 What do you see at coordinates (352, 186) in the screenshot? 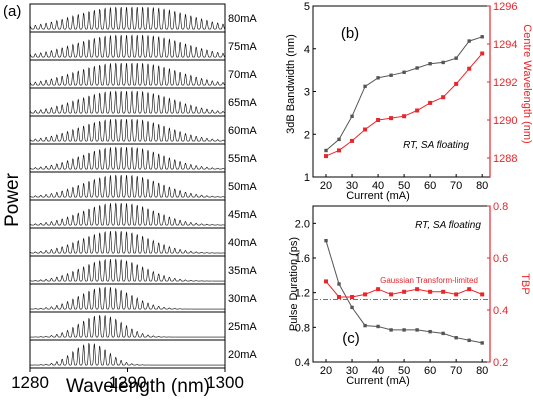
I see `x-tick-label: 30` at bounding box center [352, 186].